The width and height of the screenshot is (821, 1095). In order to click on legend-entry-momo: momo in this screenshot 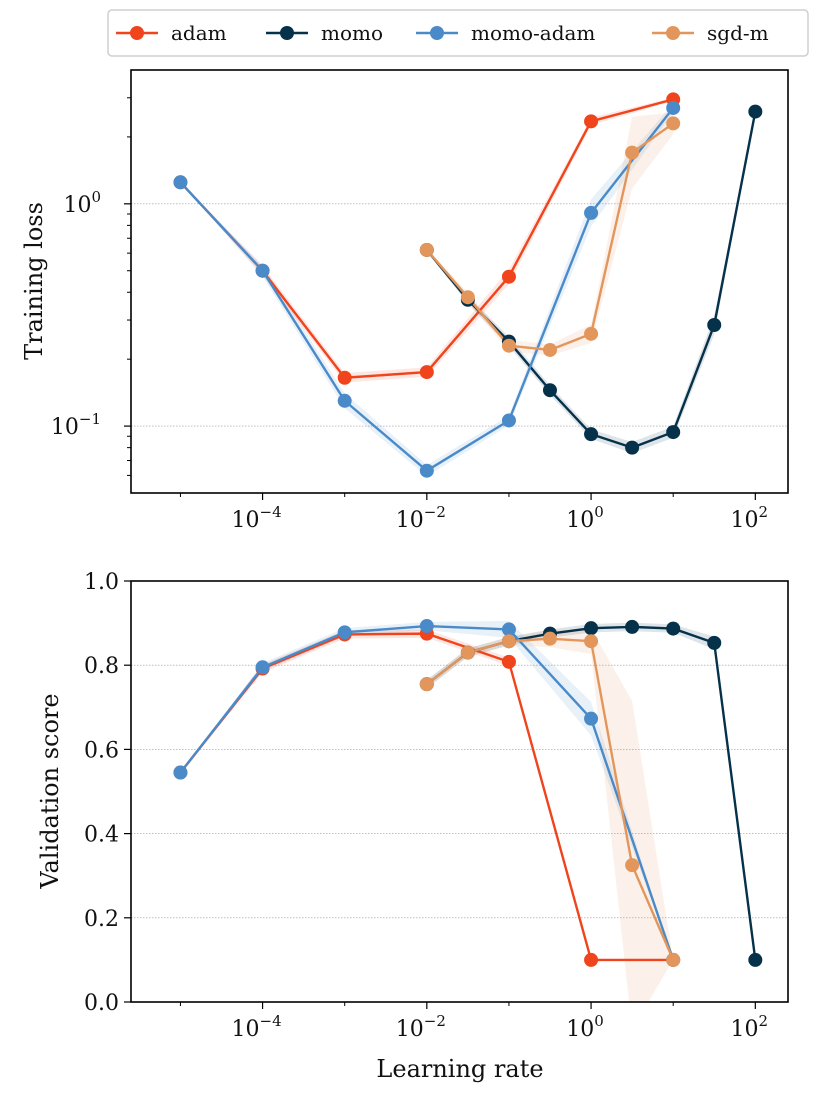, I will do `click(324, 33)`.